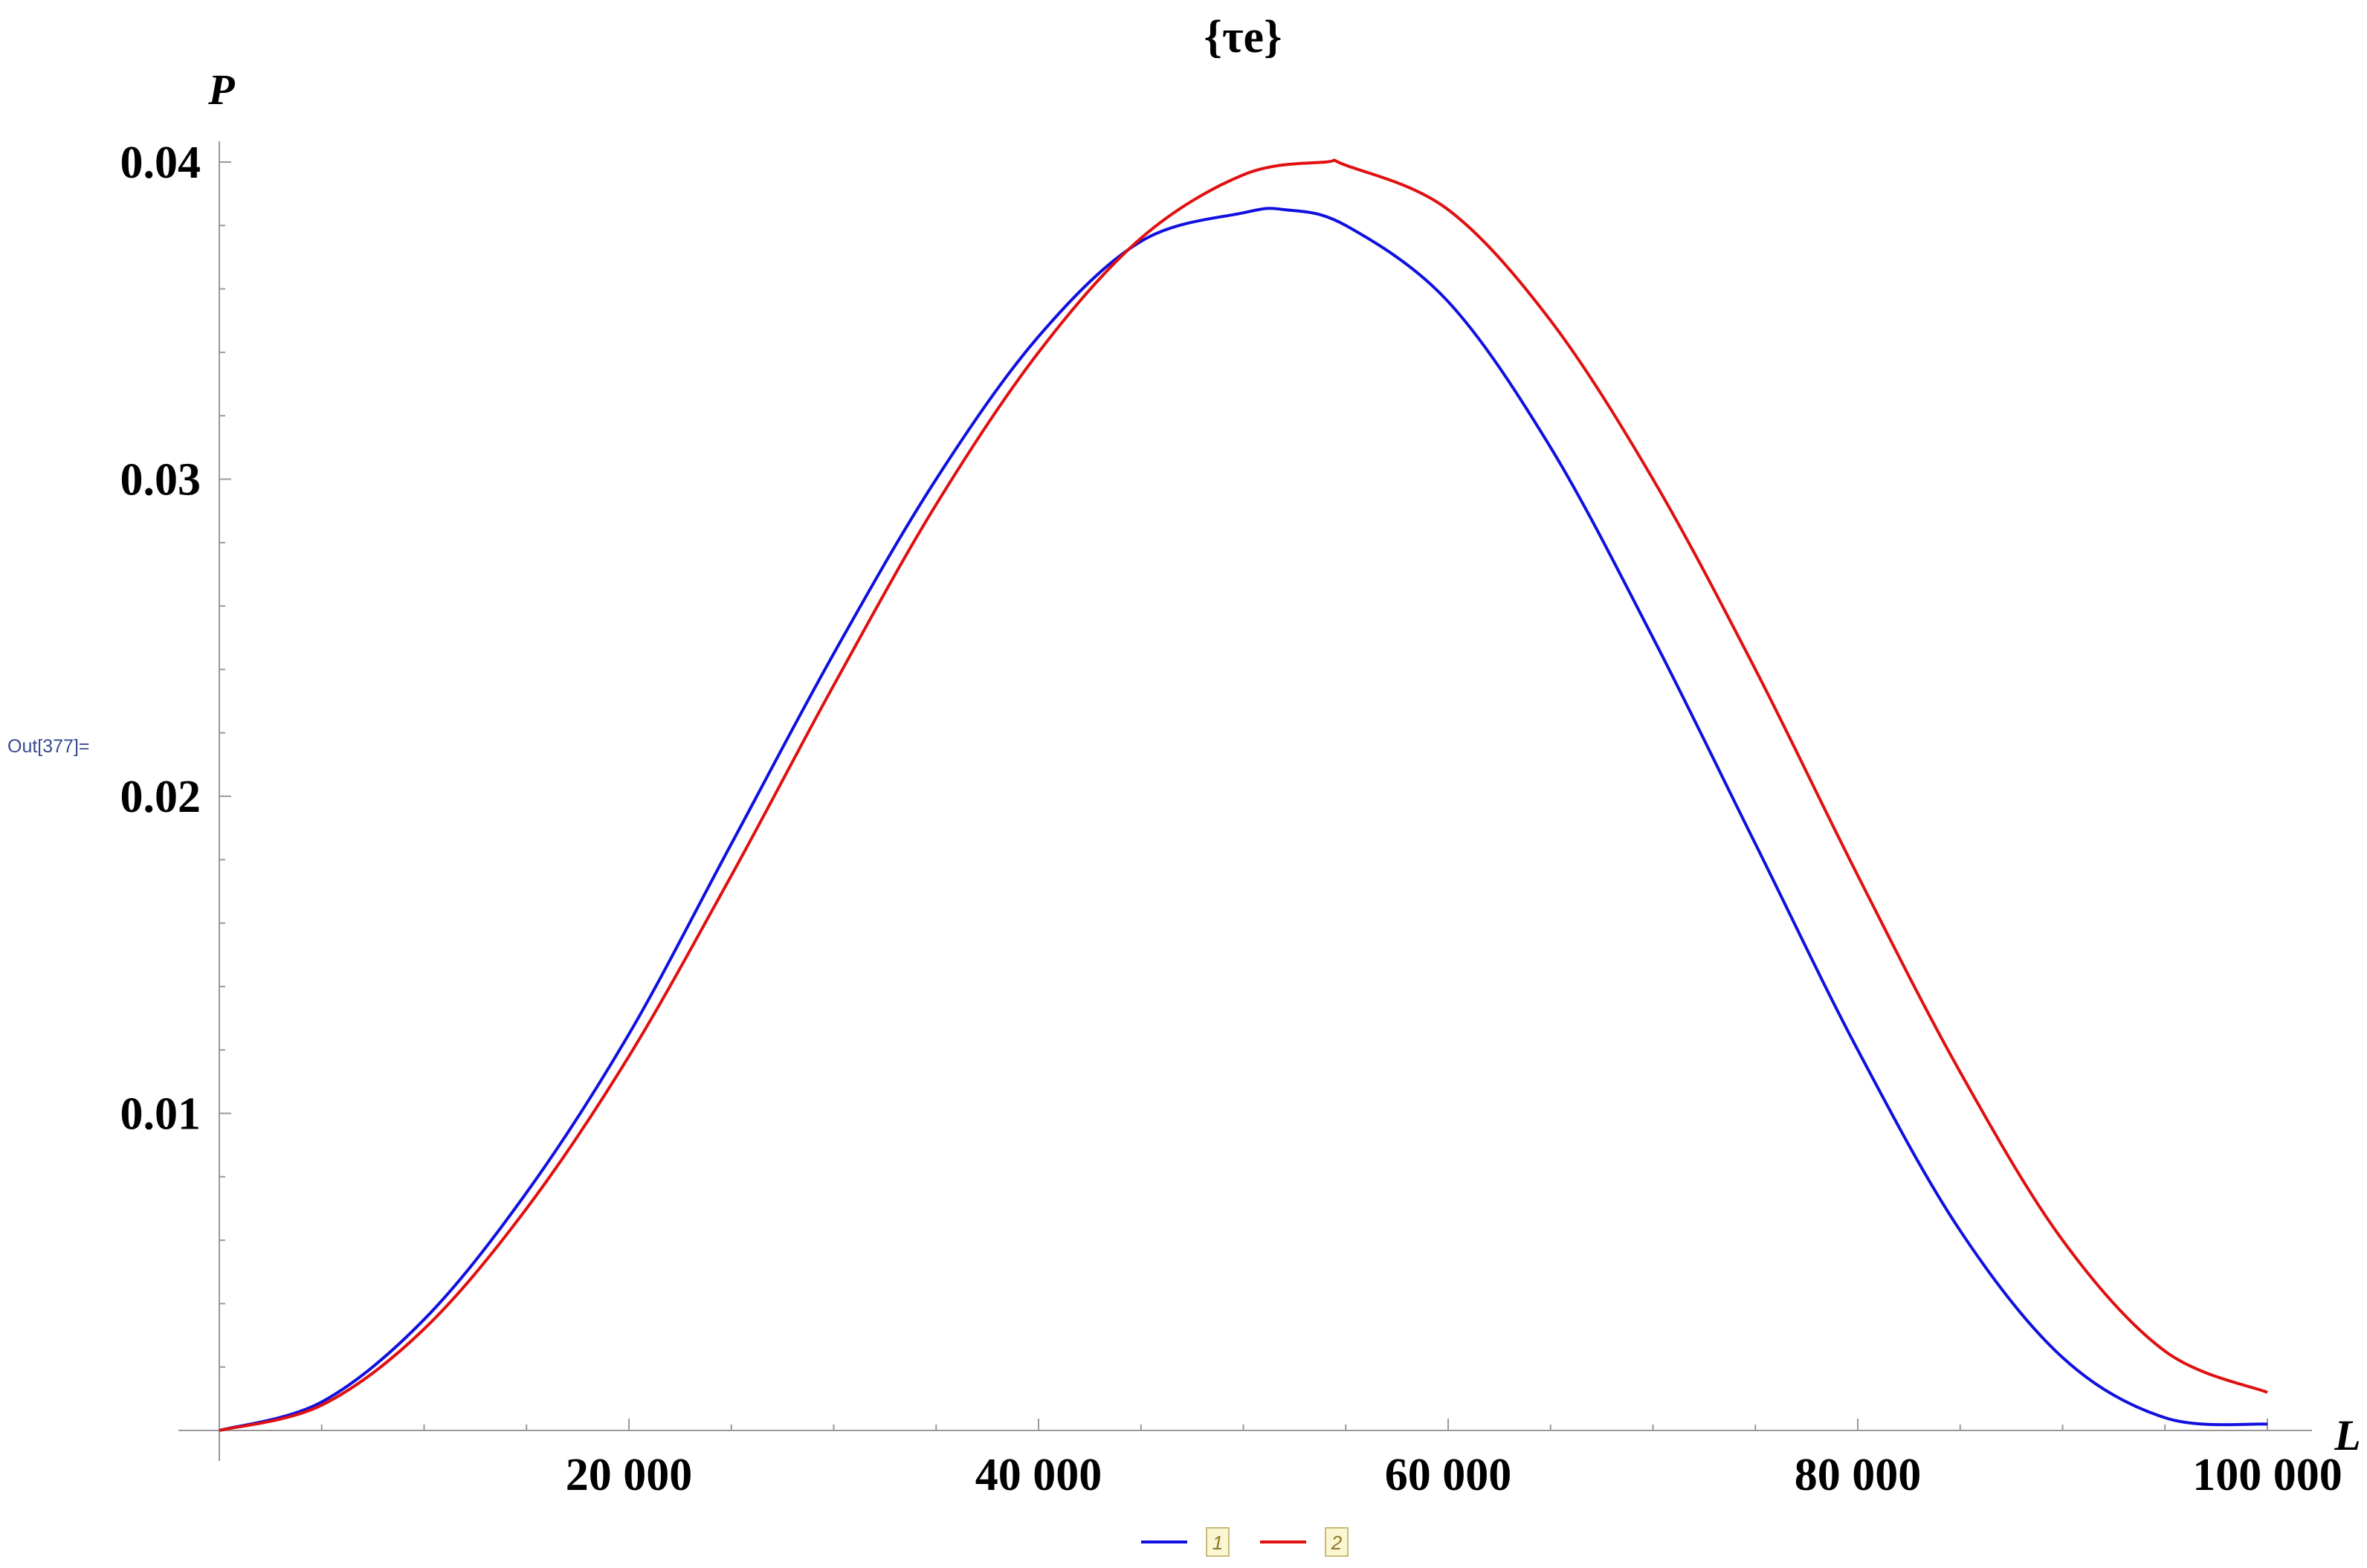 The height and width of the screenshot is (1568, 2367). Describe the element at coordinates (1448, 1475) in the screenshot. I see `x-tick-label: 60 000` at that location.